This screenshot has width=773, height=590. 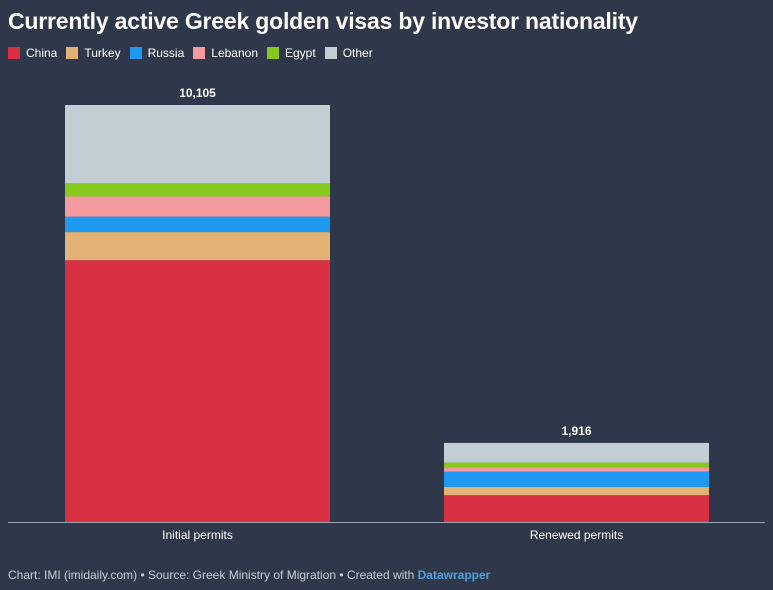 I want to click on bar-segment-russia-initial, so click(x=197, y=224).